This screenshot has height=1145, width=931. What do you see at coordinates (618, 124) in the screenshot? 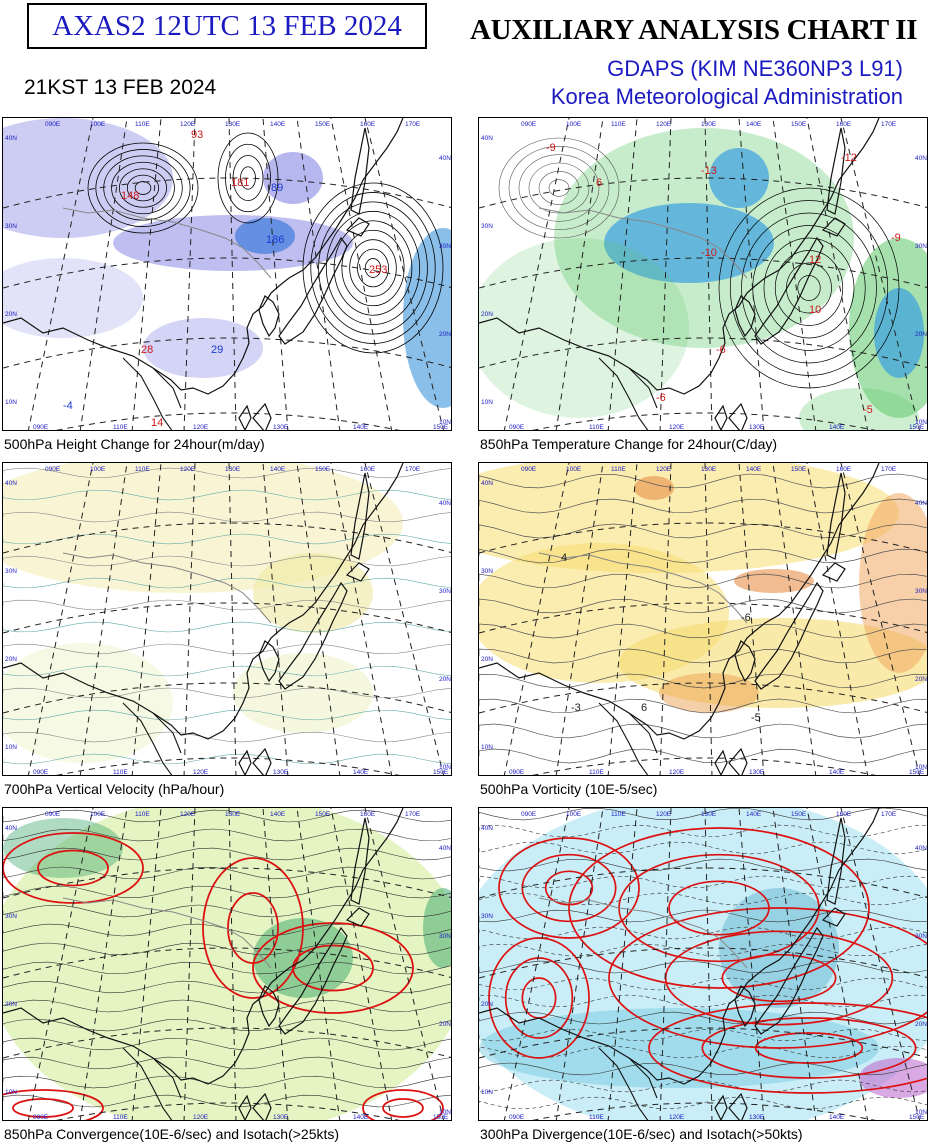
I see `grid-label-top: 110E` at bounding box center [618, 124].